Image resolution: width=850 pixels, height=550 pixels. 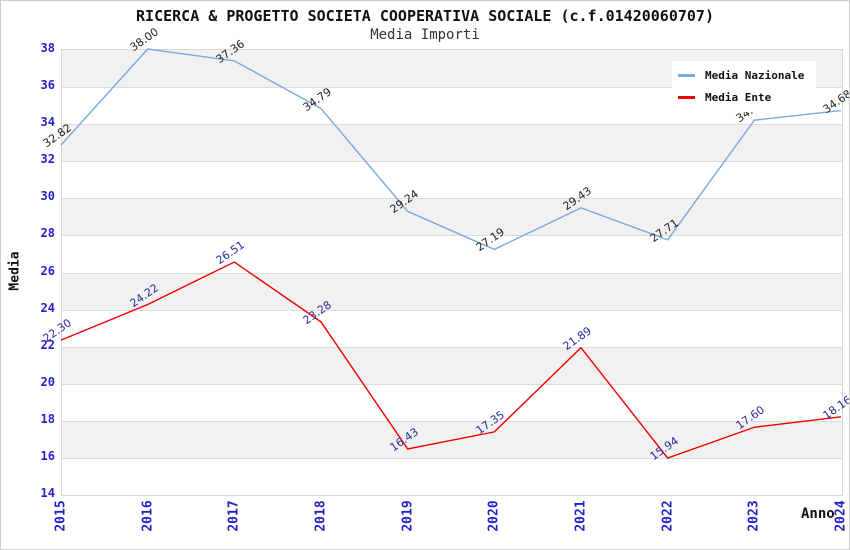 What do you see at coordinates (425, 35) in the screenshot?
I see `chart-subtitle: Media Importi` at bounding box center [425, 35].